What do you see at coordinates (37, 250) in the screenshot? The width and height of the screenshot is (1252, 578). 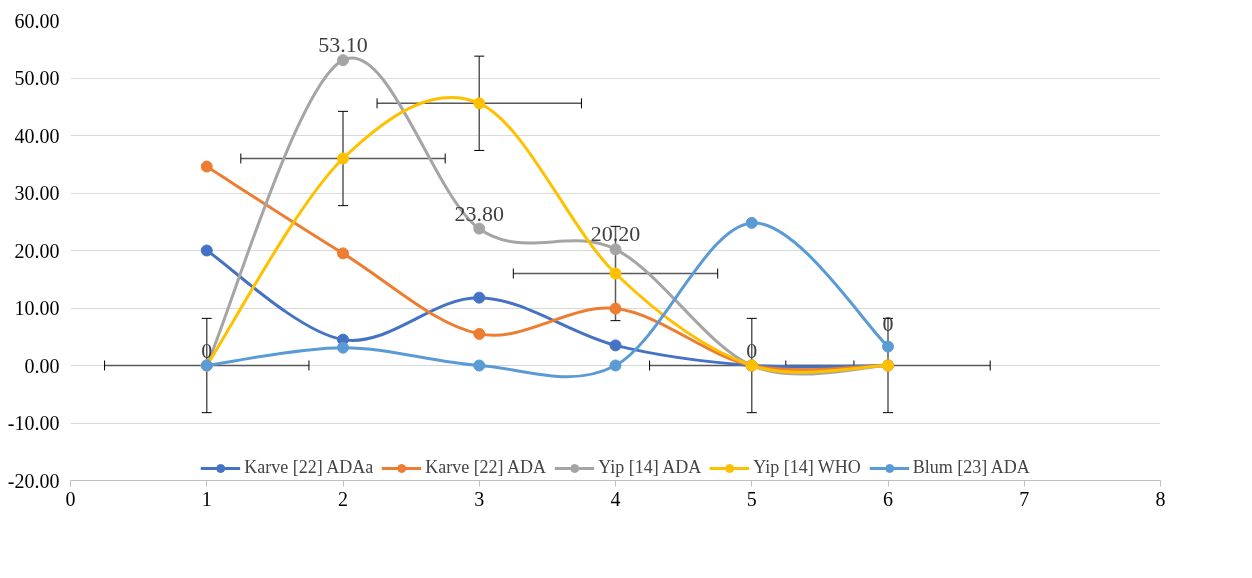 I see `y-tick-label: 20.00` at bounding box center [37, 250].